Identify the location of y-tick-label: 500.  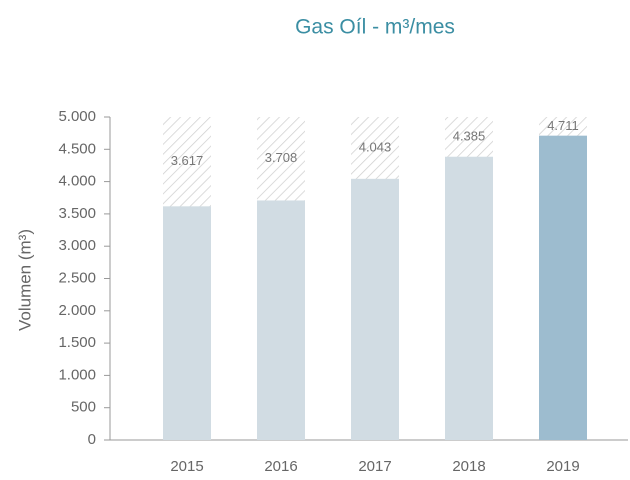
(83, 407).